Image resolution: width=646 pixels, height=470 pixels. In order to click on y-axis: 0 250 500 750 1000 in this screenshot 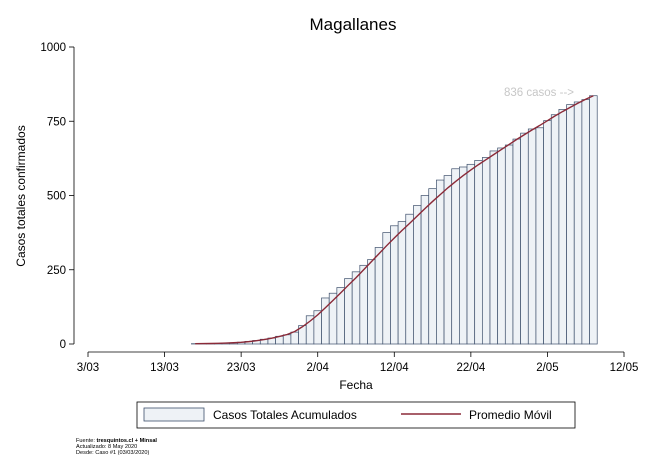, I will do `click(57, 196)`.